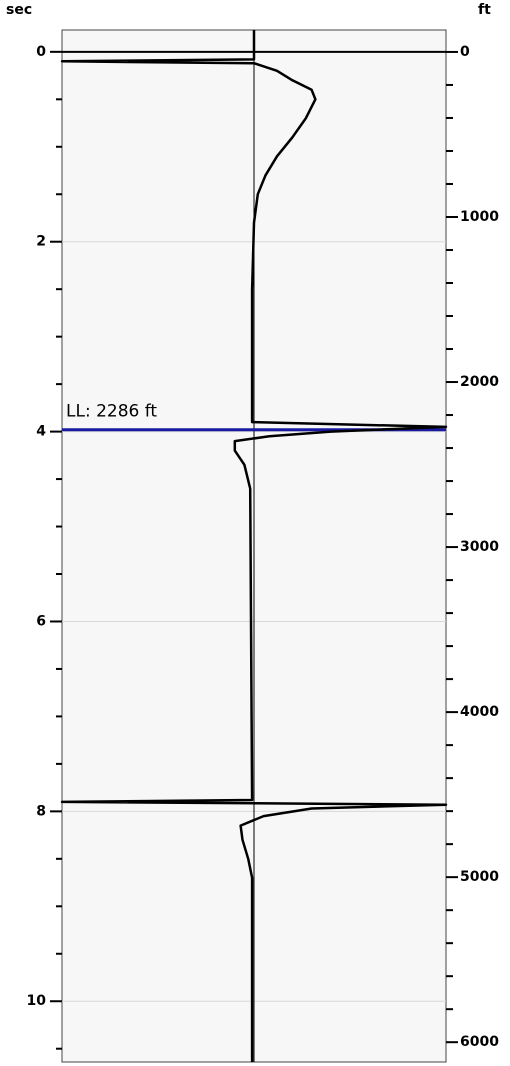  I want to click on y-tick-label: 2, so click(41, 242).